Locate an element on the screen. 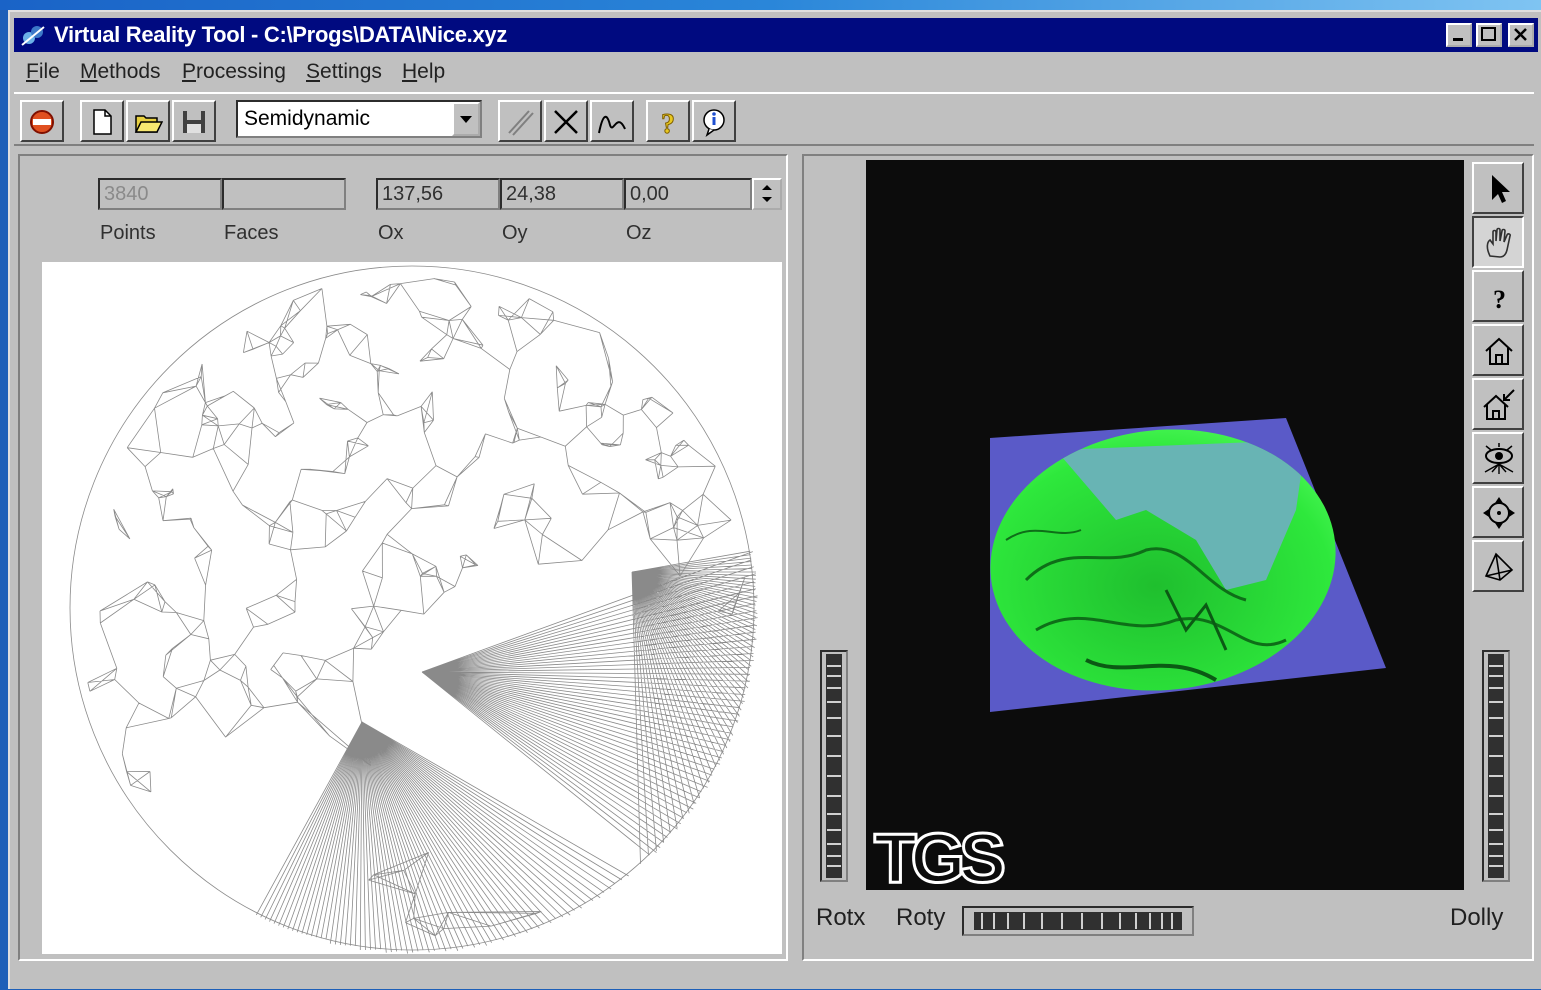 This screenshot has width=1541, height=990. help-button: ? is located at coordinates (668, 121).